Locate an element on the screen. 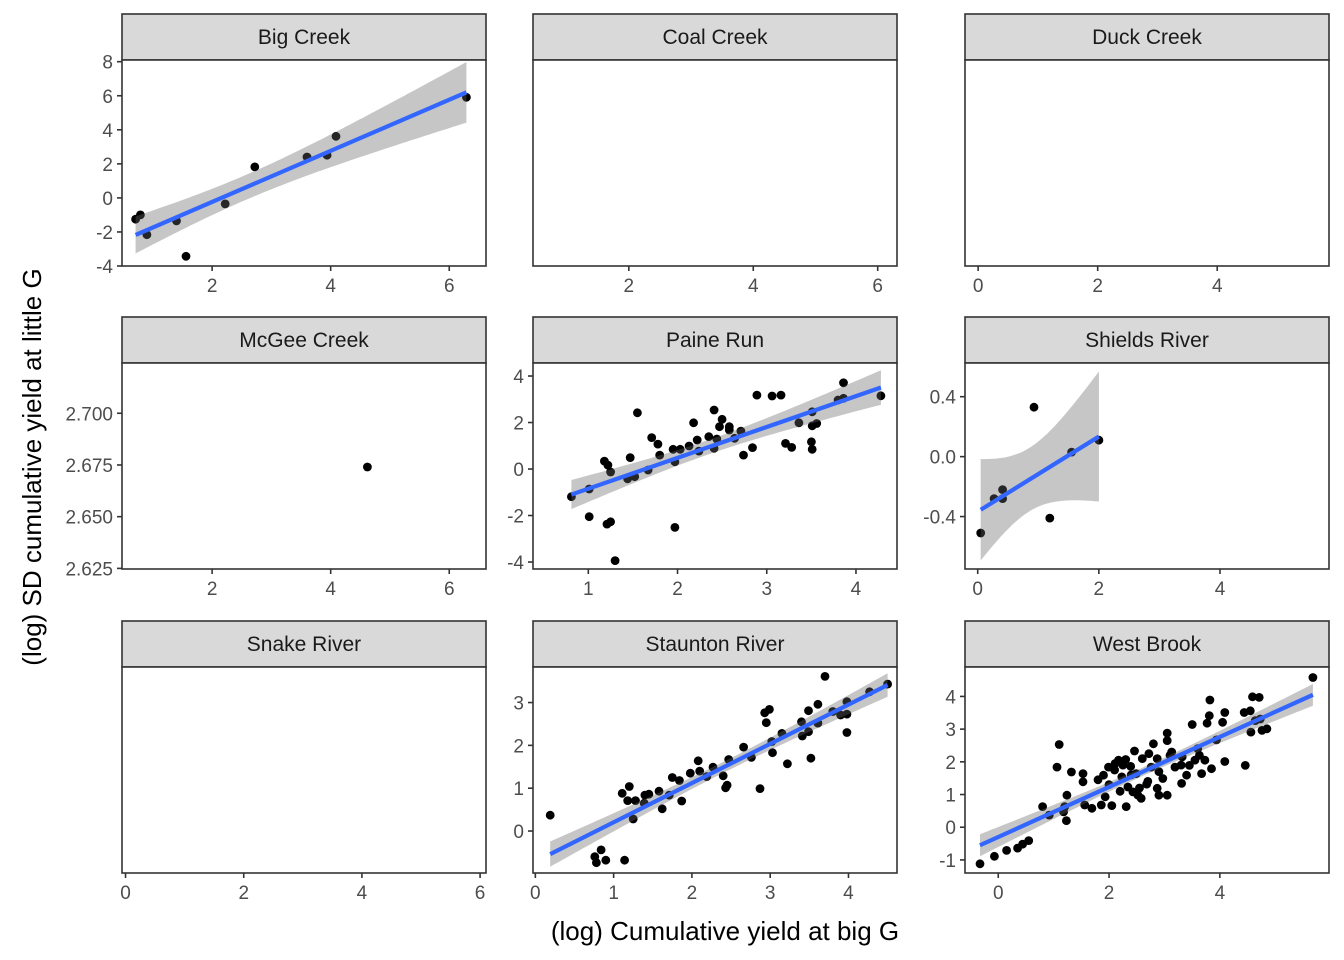  y-tick-label: -1 is located at coordinates (947, 861).